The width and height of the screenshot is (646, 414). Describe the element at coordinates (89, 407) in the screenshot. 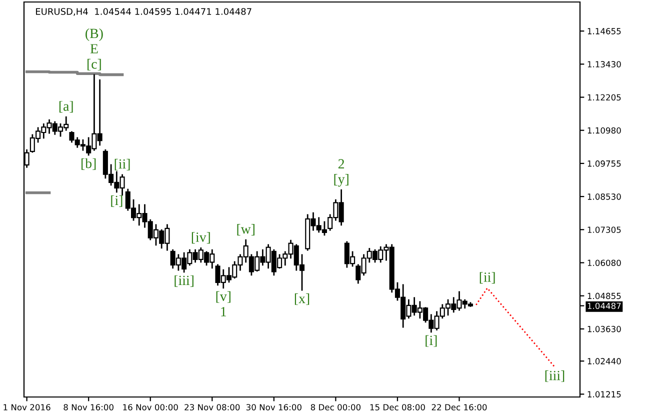

I see `x-tick-label: 8 Nov 16:00` at that location.